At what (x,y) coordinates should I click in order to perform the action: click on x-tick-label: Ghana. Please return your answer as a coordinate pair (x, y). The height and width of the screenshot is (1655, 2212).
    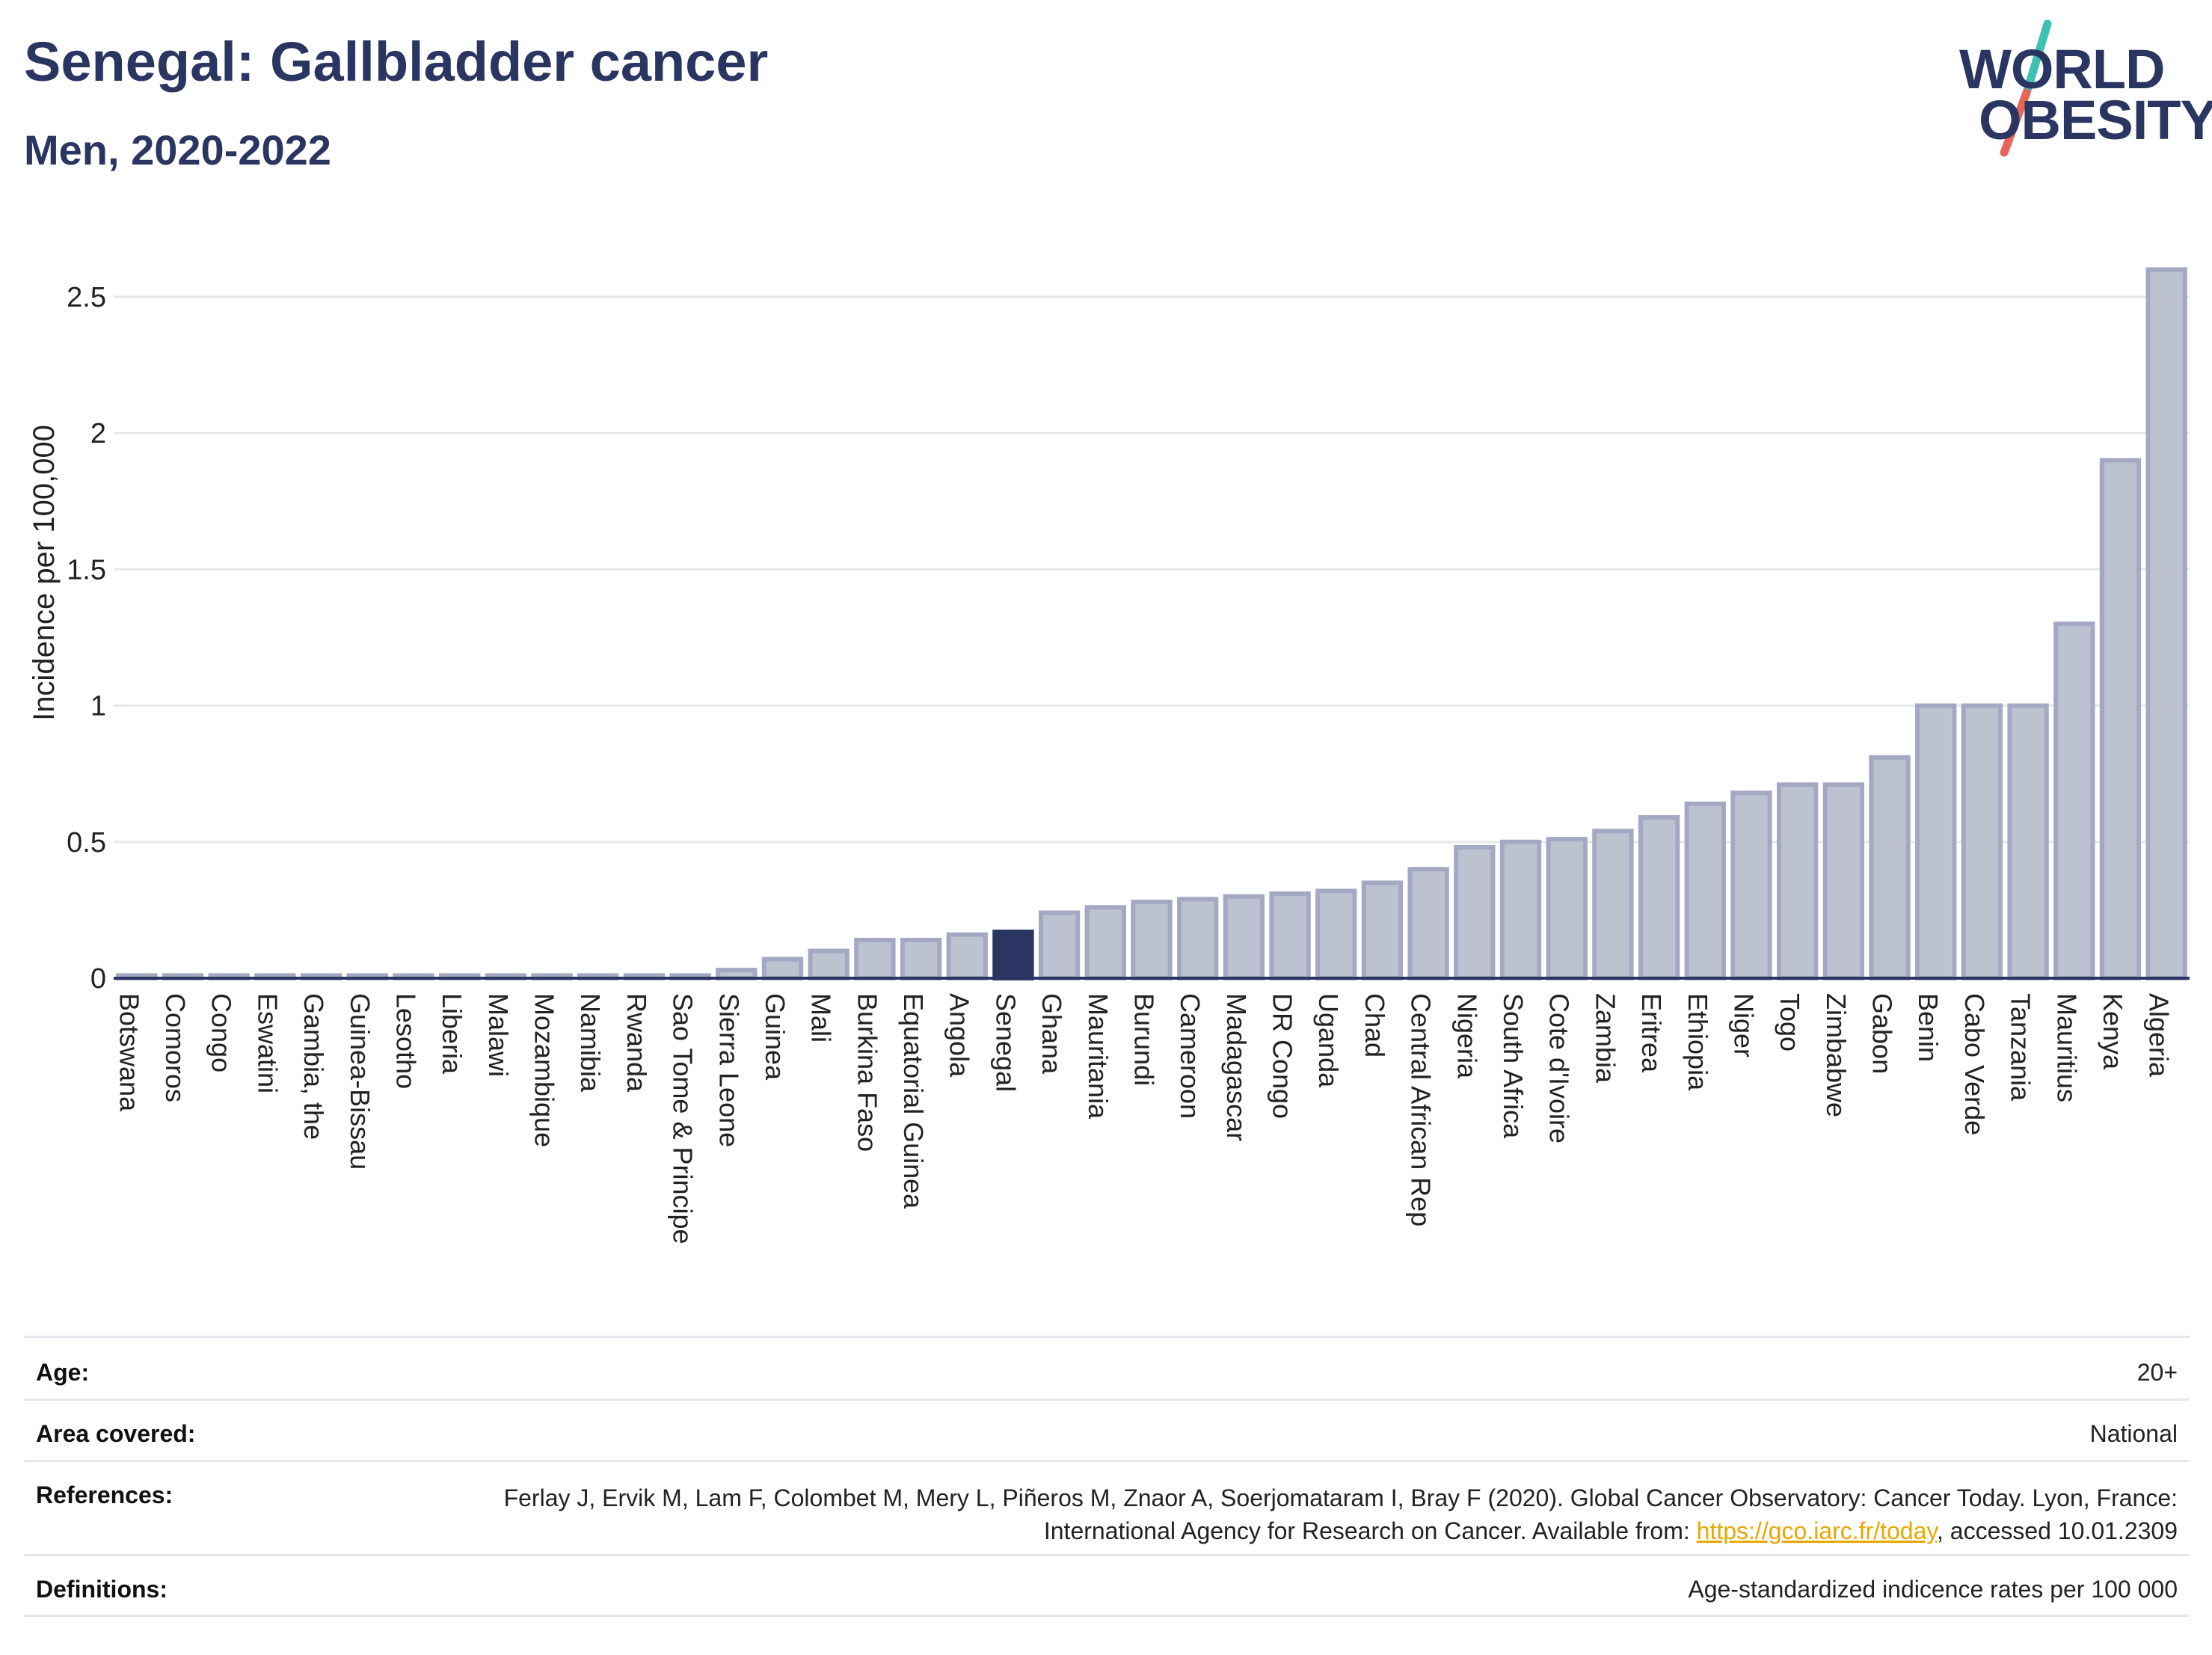
    Looking at the image, I should click on (1051, 1034).